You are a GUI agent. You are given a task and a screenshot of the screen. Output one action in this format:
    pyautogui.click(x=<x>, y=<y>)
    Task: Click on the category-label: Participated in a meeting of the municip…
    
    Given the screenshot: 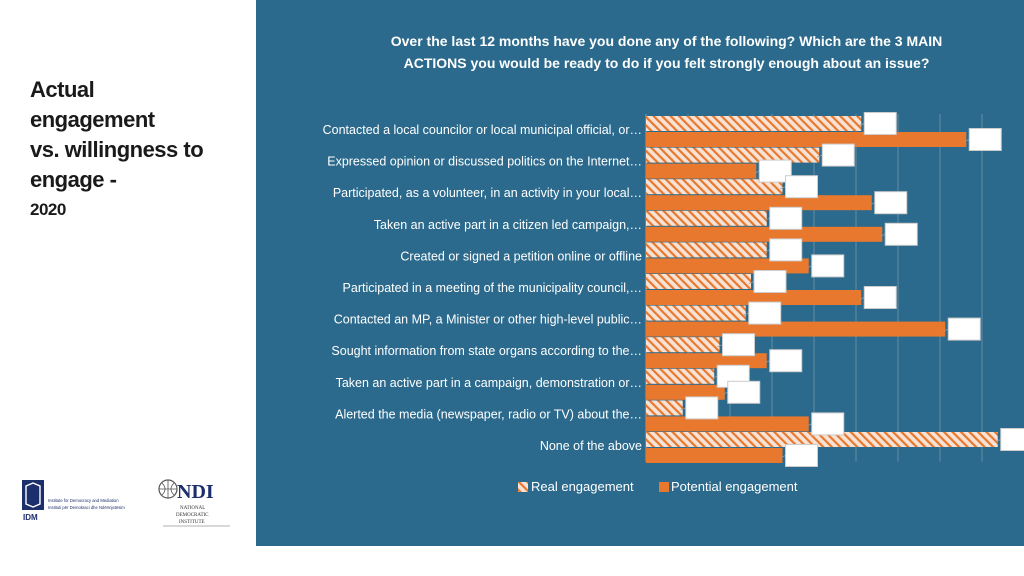 What is the action you would take?
    pyautogui.click(x=492, y=288)
    